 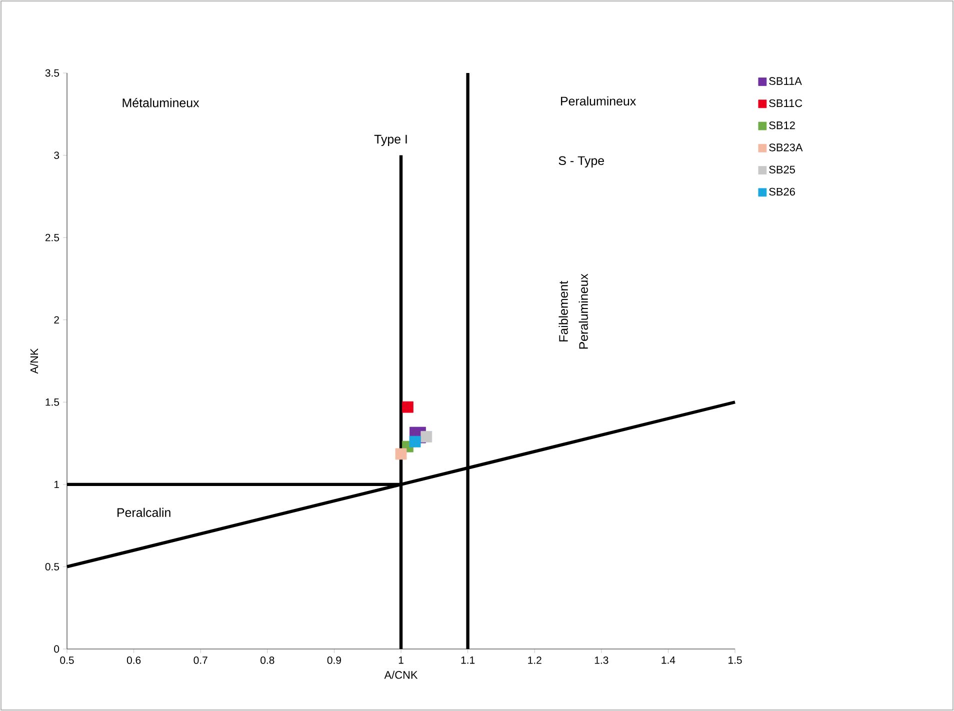 I want to click on x-tick-label: 0.5, so click(x=67, y=660).